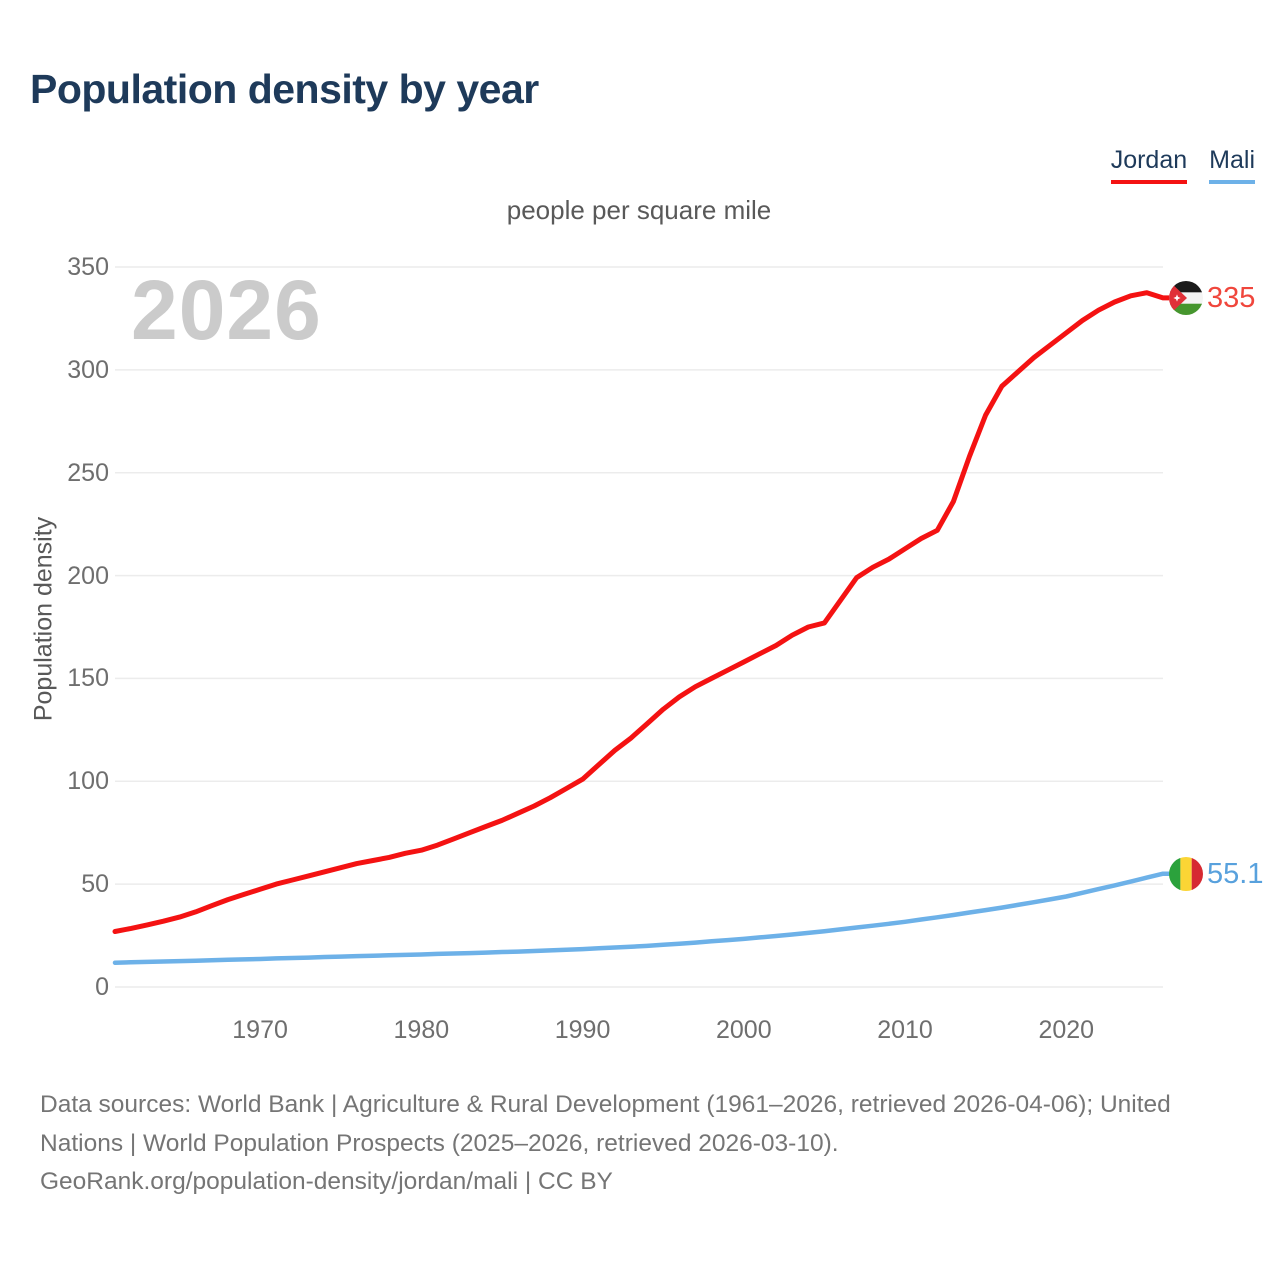 This screenshot has width=1280, height=1280. Describe the element at coordinates (582, 1030) in the screenshot. I see `x-tick-label: 1990` at that location.